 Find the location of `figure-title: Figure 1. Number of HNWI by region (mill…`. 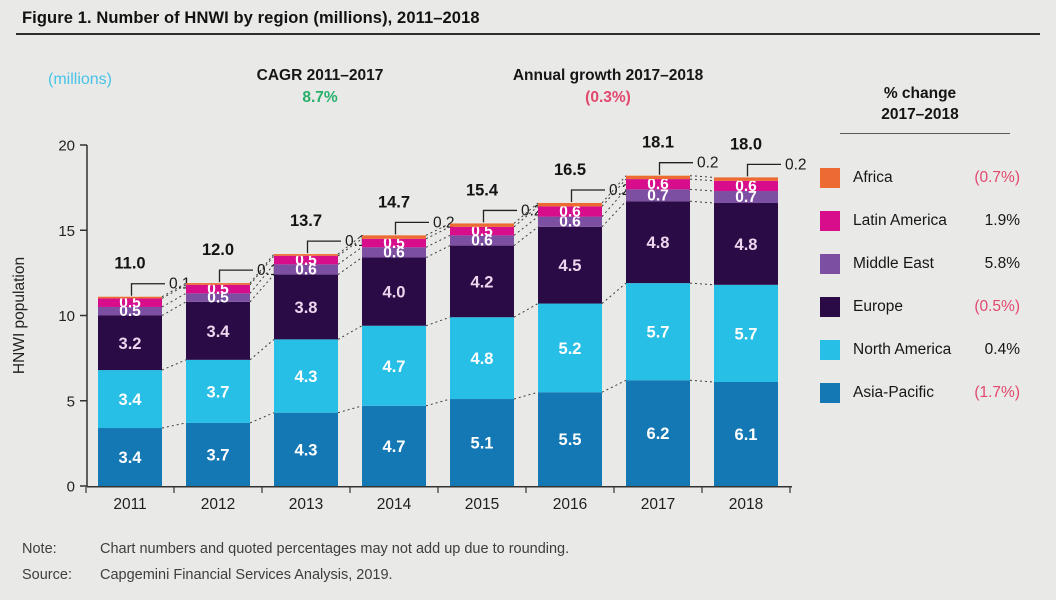

figure-title: Figure 1. Number of HNWI by region (mill… is located at coordinates (251, 18).